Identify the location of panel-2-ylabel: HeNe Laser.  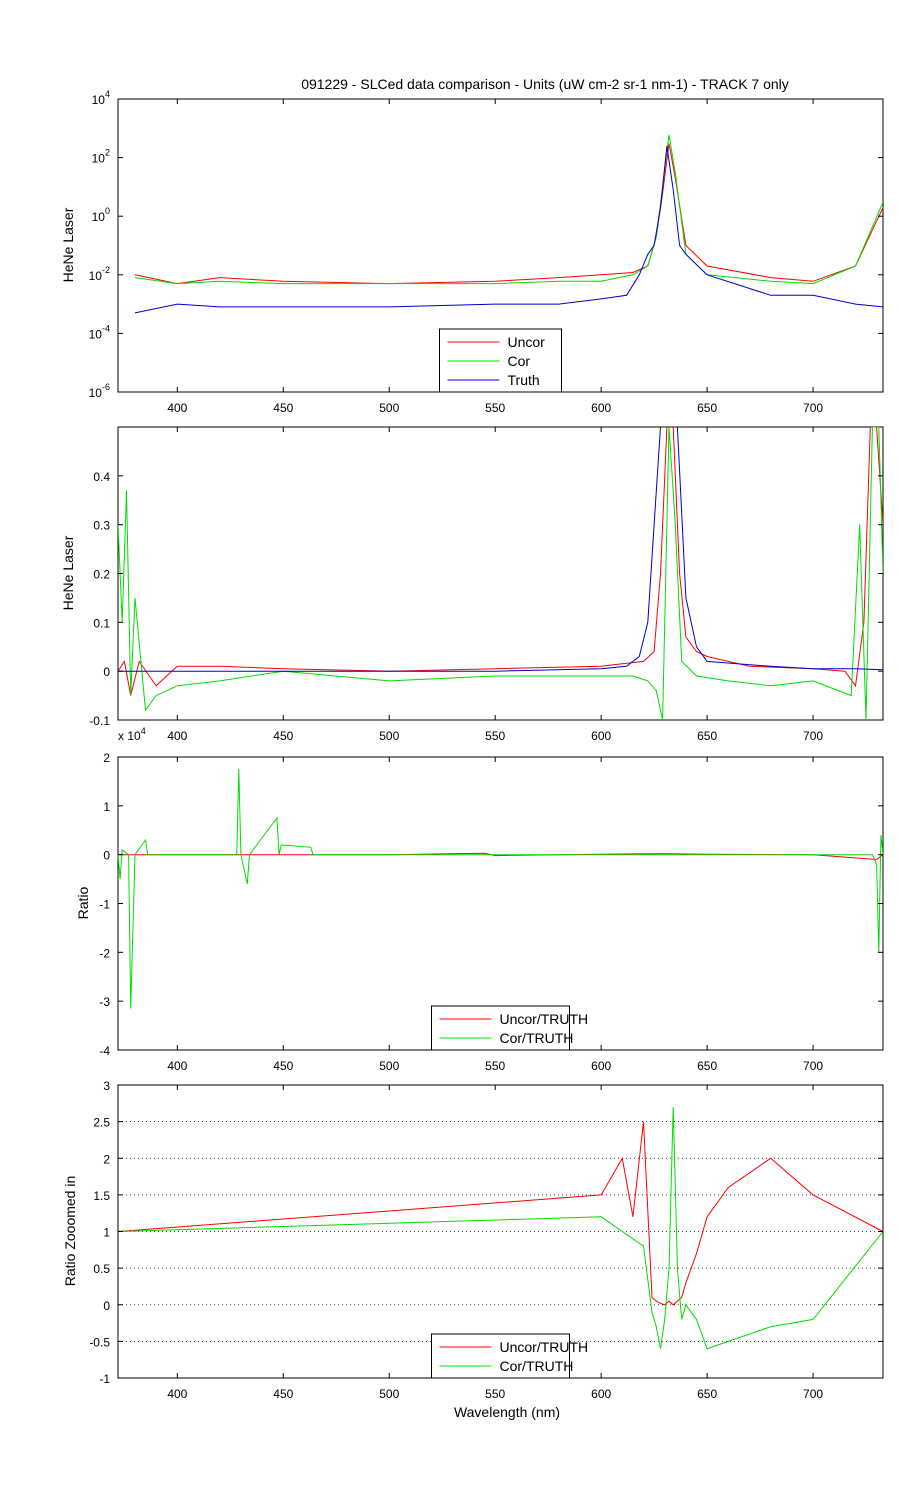
(68, 572).